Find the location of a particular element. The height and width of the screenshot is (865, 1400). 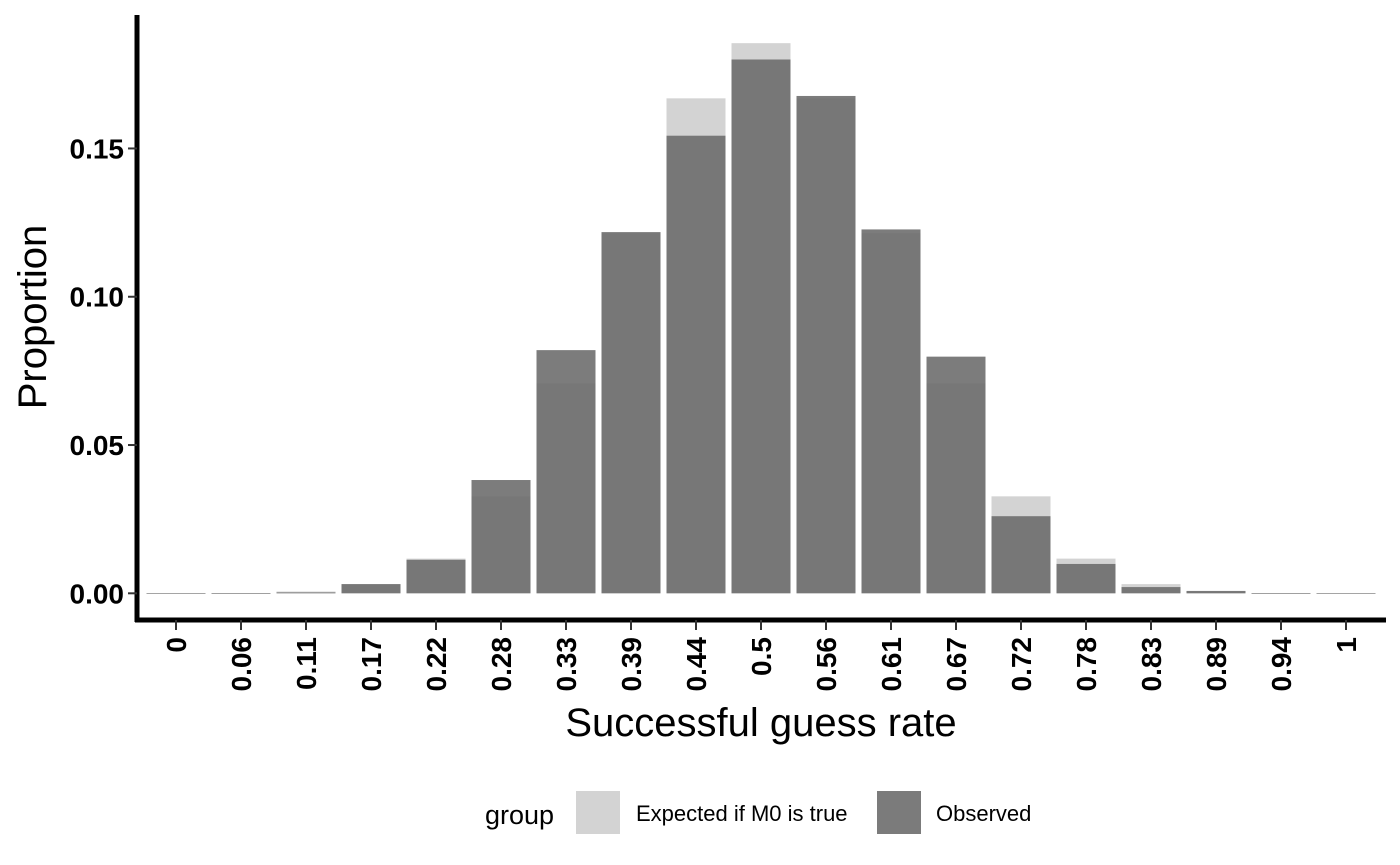

bar-observed-0.56 is located at coordinates (826, 344).